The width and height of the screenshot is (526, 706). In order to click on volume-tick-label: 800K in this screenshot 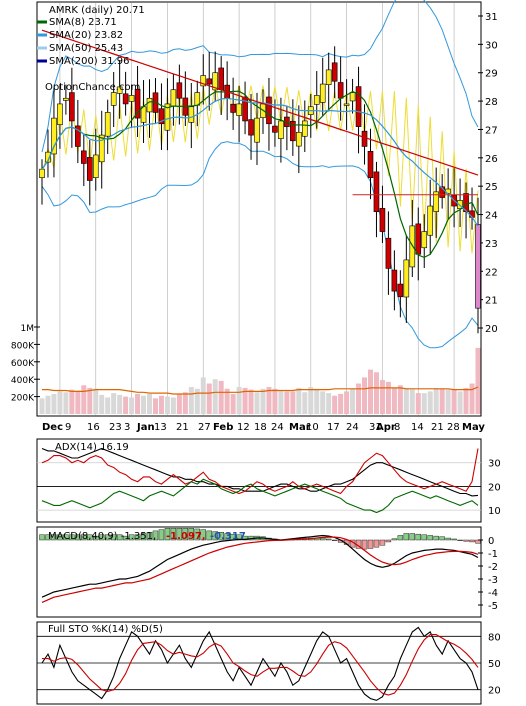, I will do `click(23, 346)`.